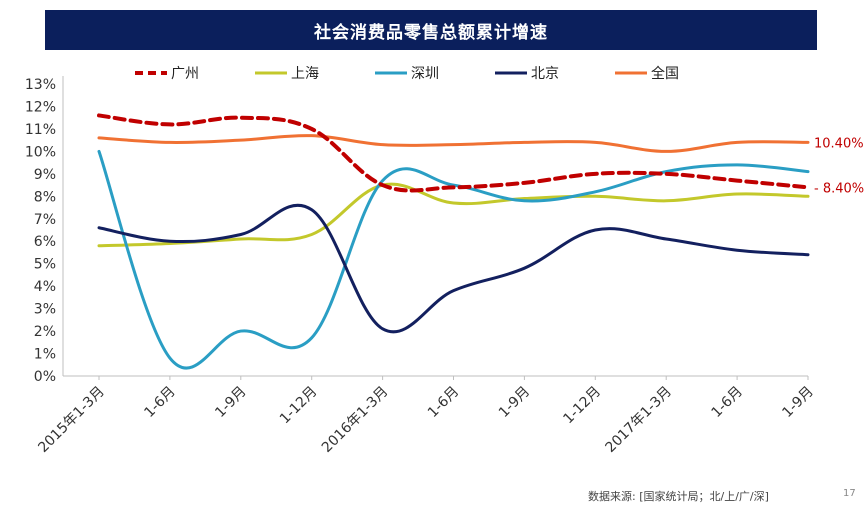 Image resolution: width=865 pixels, height=512 pixels. Describe the element at coordinates (45, 332) in the screenshot. I see `y-tick-label: 2%` at that location.